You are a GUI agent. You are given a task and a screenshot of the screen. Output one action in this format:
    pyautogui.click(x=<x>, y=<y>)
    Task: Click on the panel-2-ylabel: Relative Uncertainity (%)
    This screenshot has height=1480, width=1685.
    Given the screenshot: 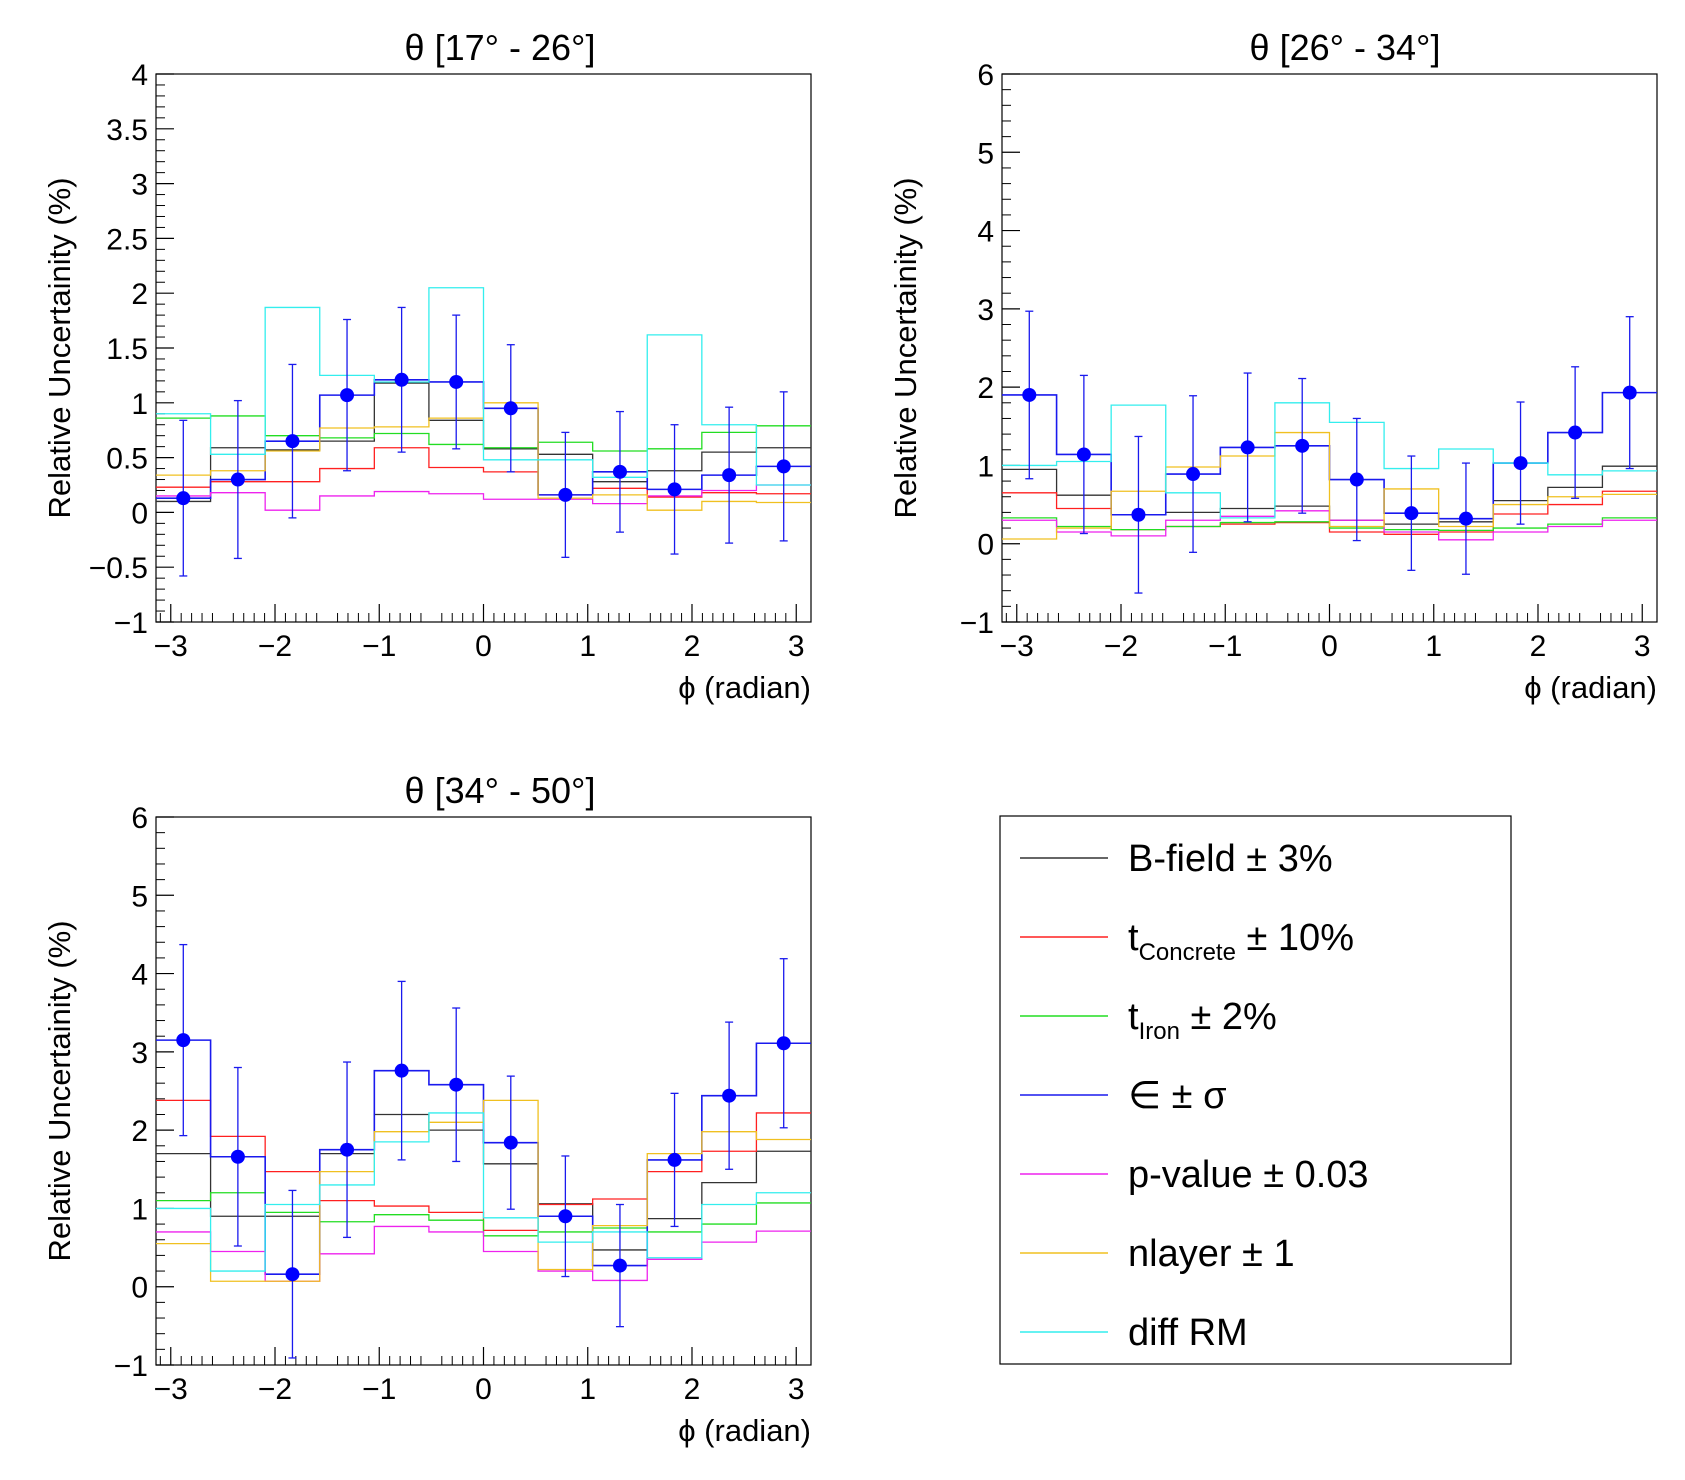 What is the action you would take?
    pyautogui.click(x=905, y=347)
    